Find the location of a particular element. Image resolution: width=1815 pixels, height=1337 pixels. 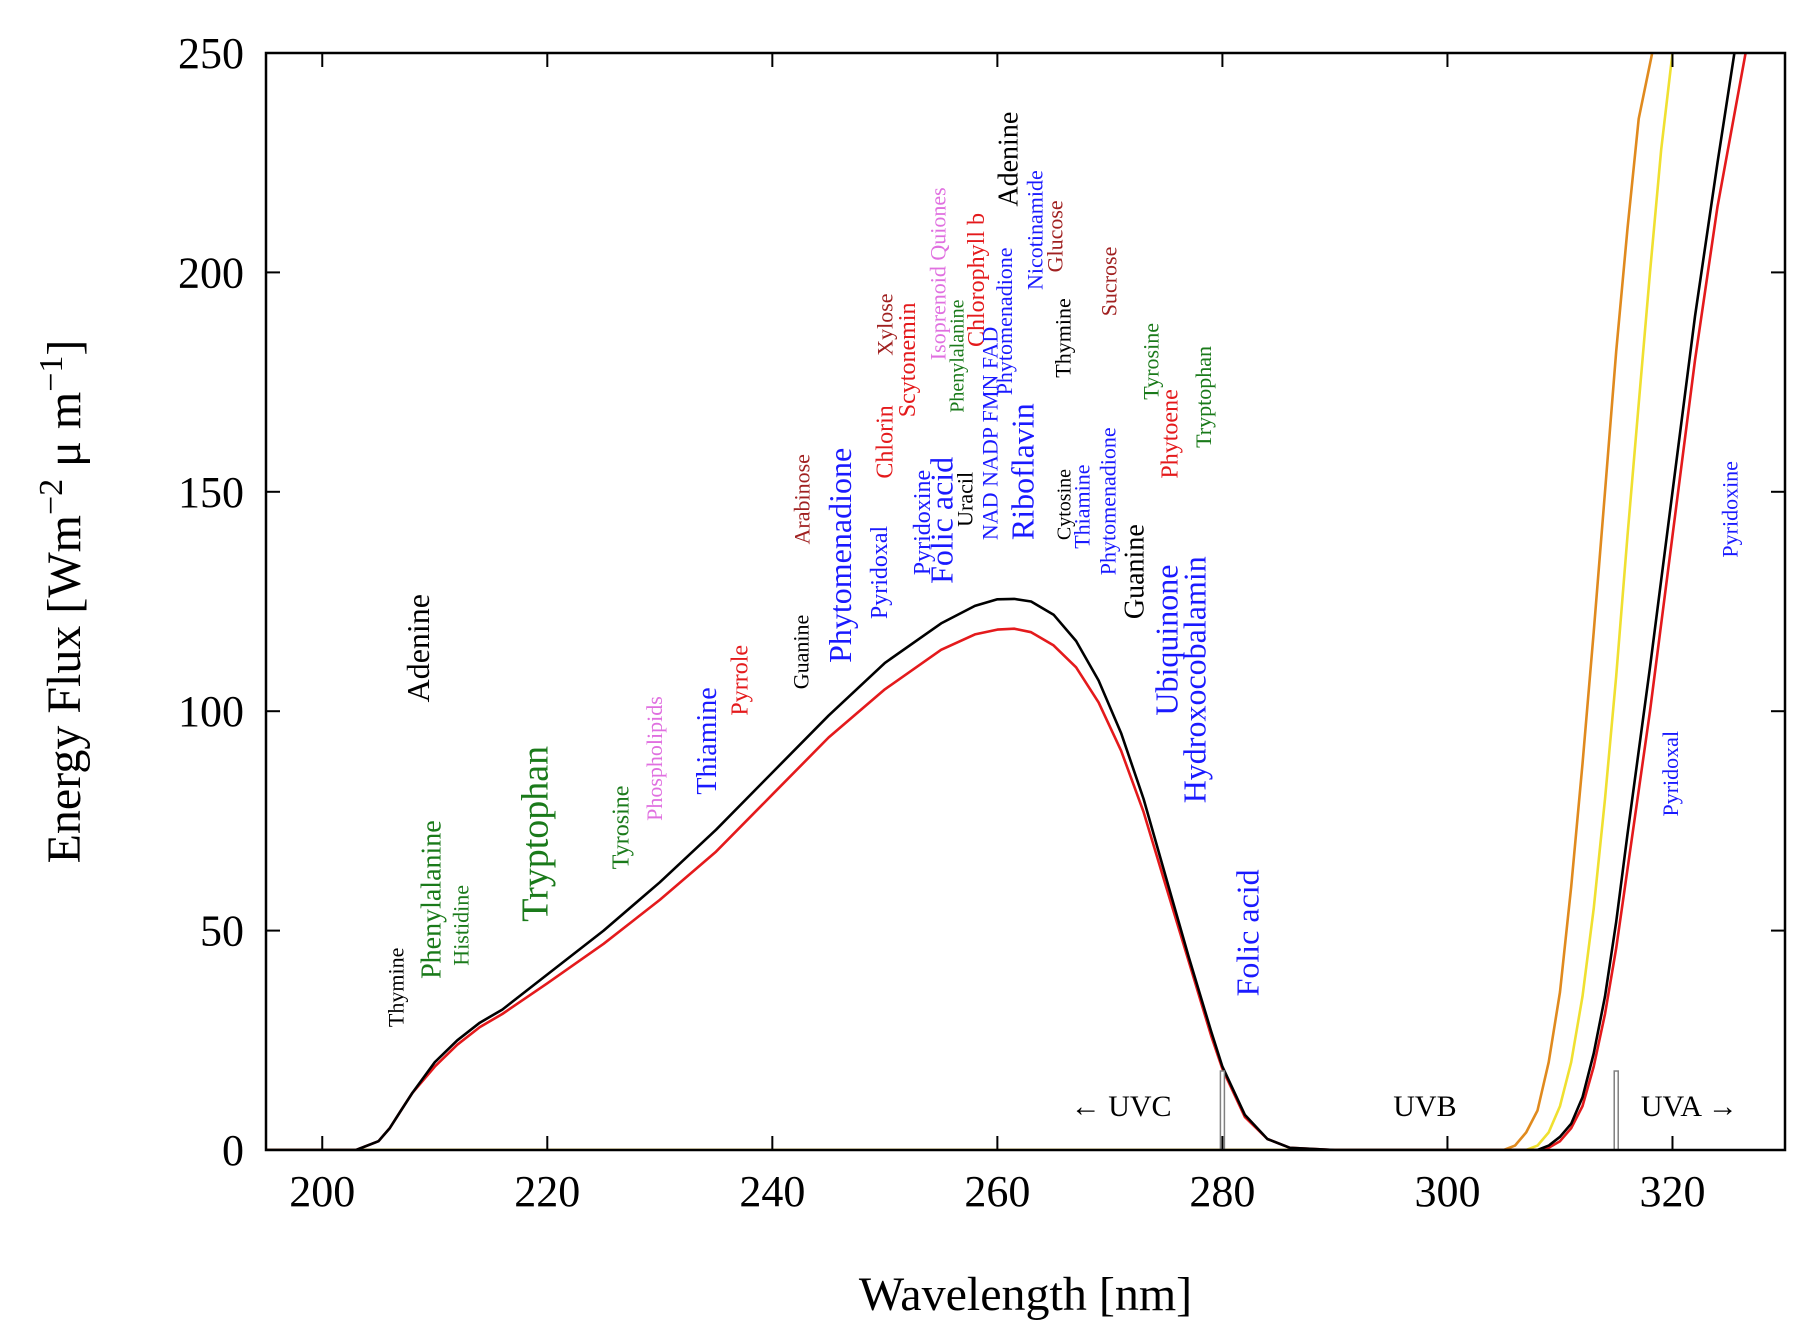

x-tick-label: 260 is located at coordinates (997, 1191).